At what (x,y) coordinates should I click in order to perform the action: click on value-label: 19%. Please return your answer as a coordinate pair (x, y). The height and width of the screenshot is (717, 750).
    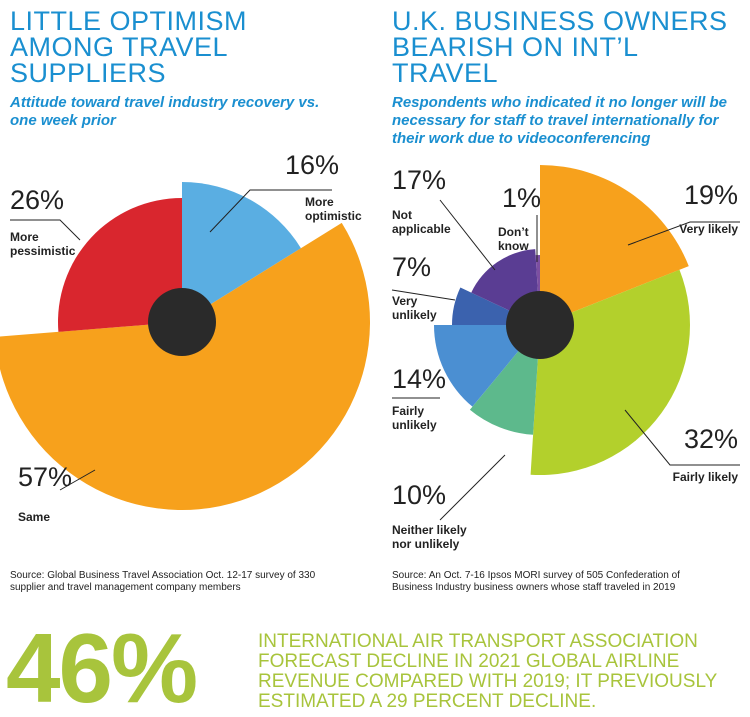
    Looking at the image, I should click on (710, 195).